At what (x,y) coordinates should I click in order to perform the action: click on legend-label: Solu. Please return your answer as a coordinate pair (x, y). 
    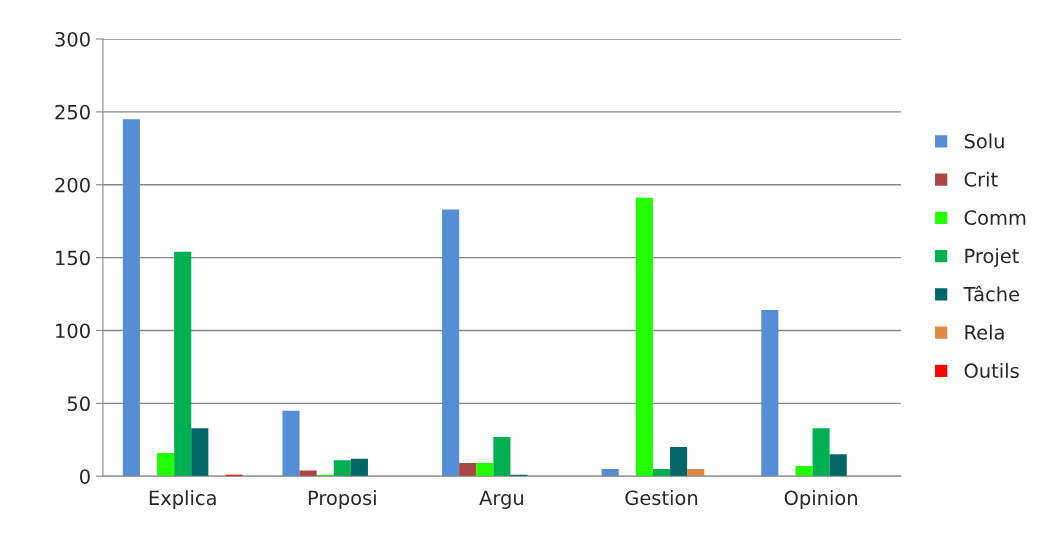
    Looking at the image, I should click on (984, 141).